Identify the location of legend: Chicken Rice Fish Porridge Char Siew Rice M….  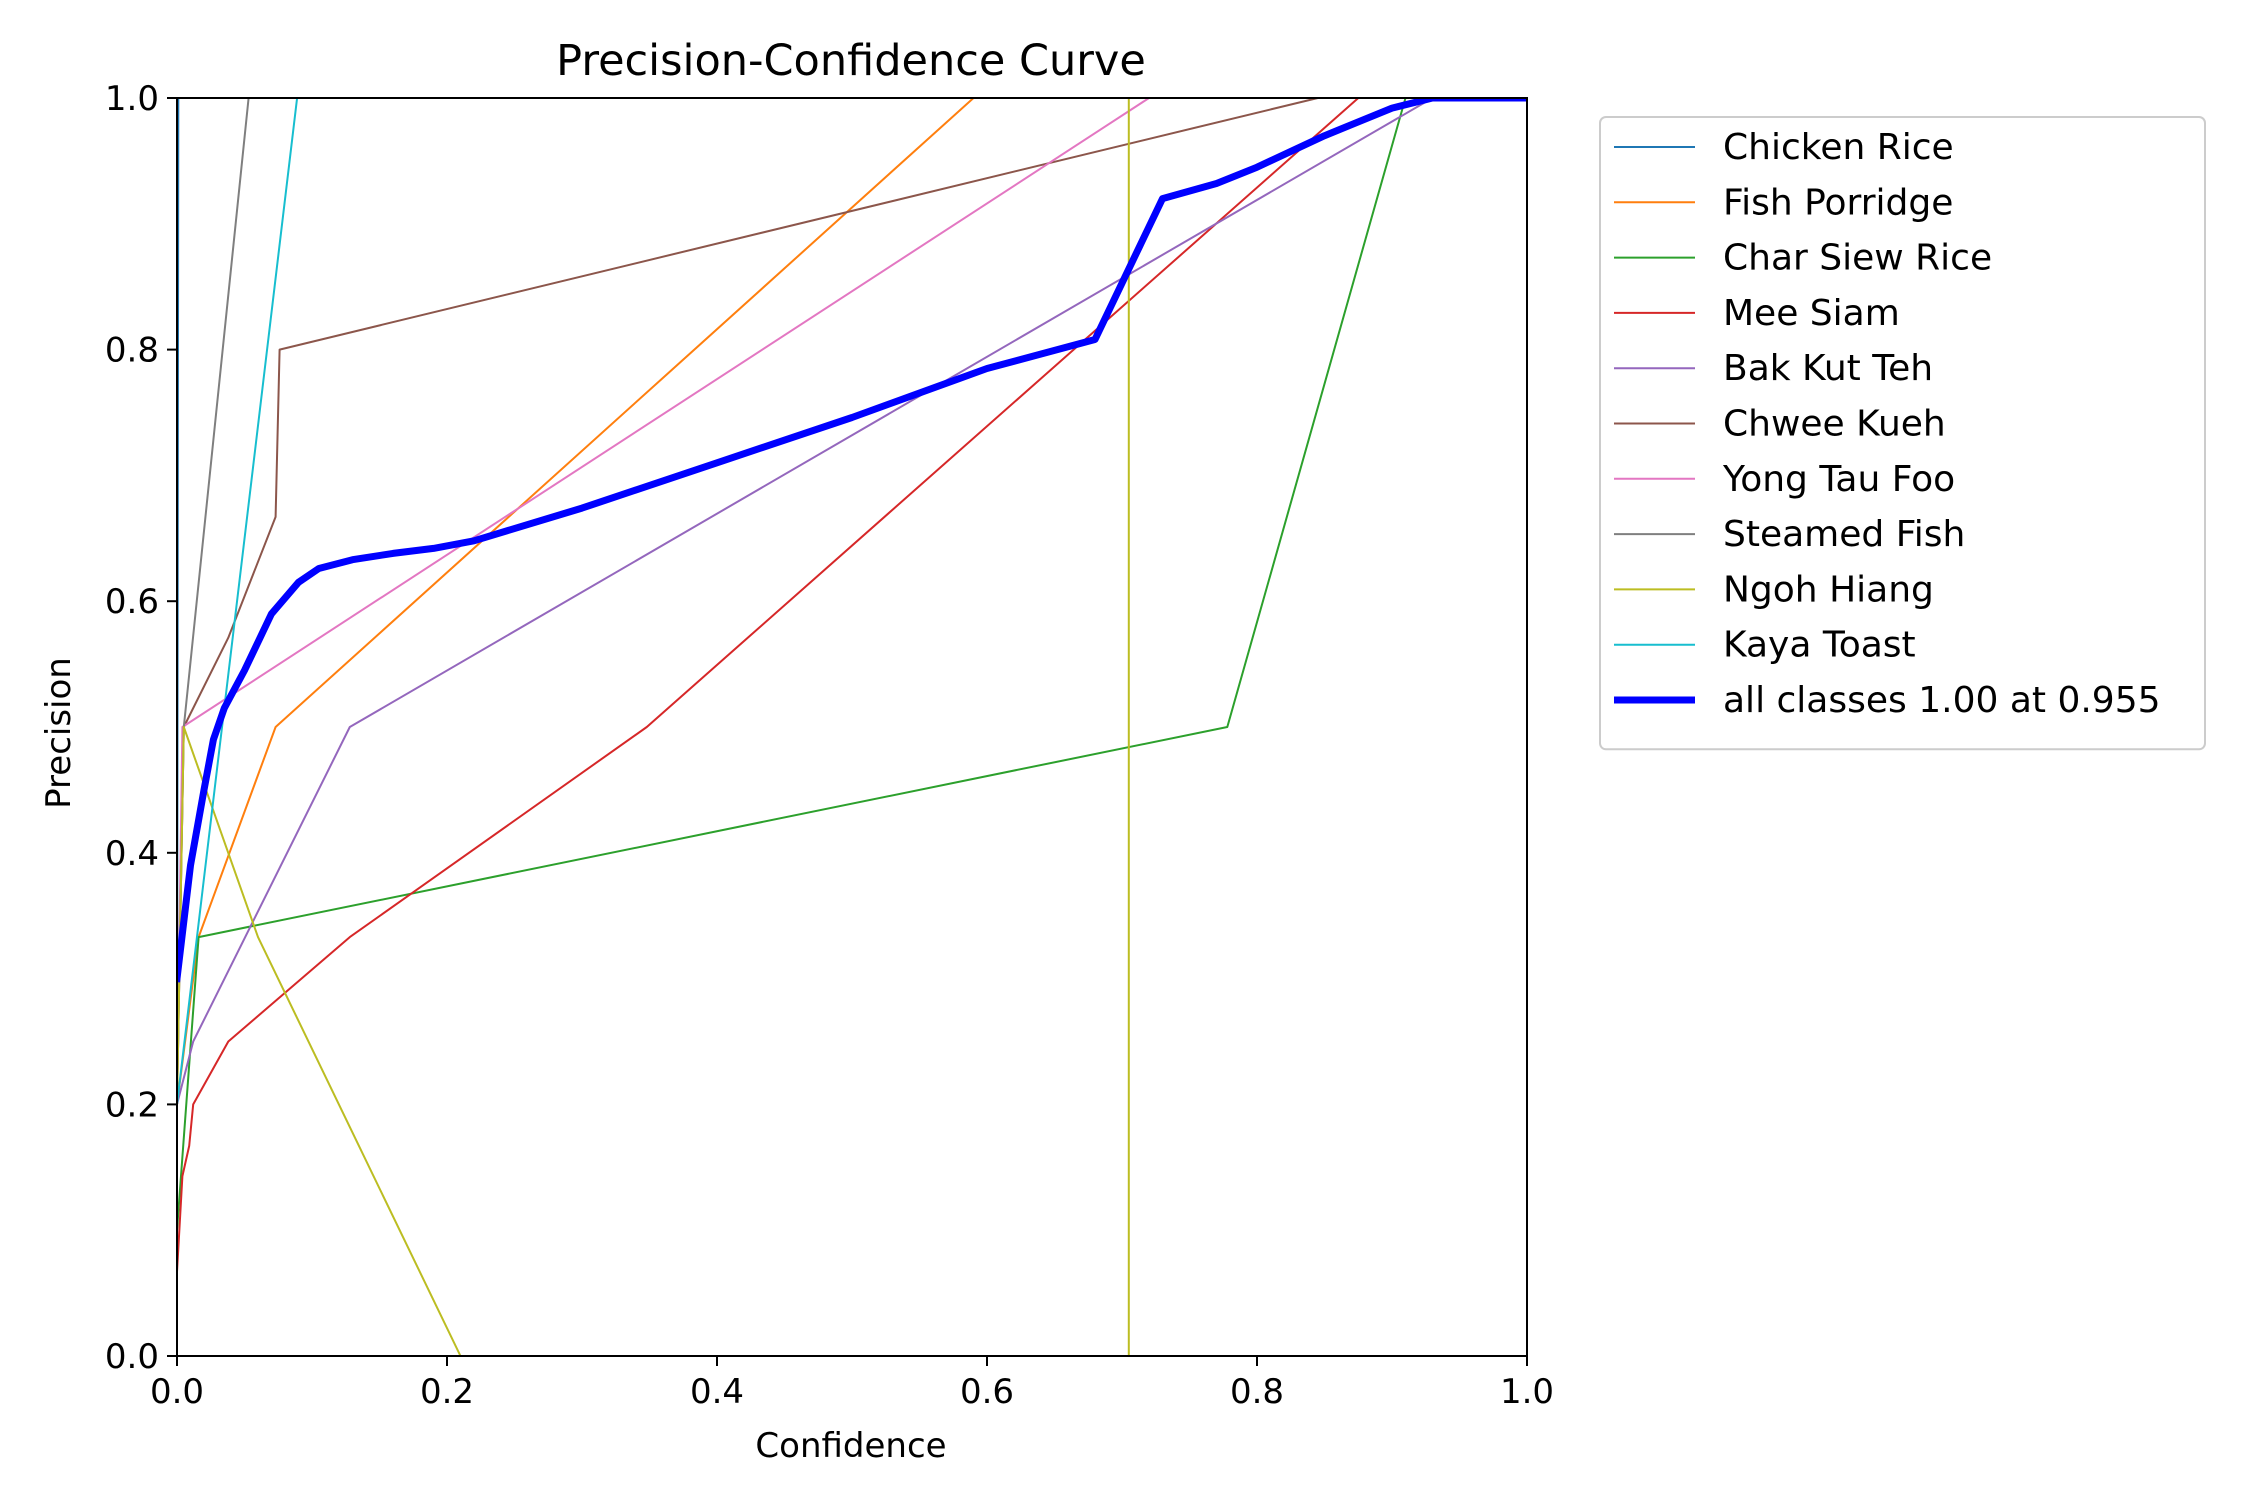
(1902, 433).